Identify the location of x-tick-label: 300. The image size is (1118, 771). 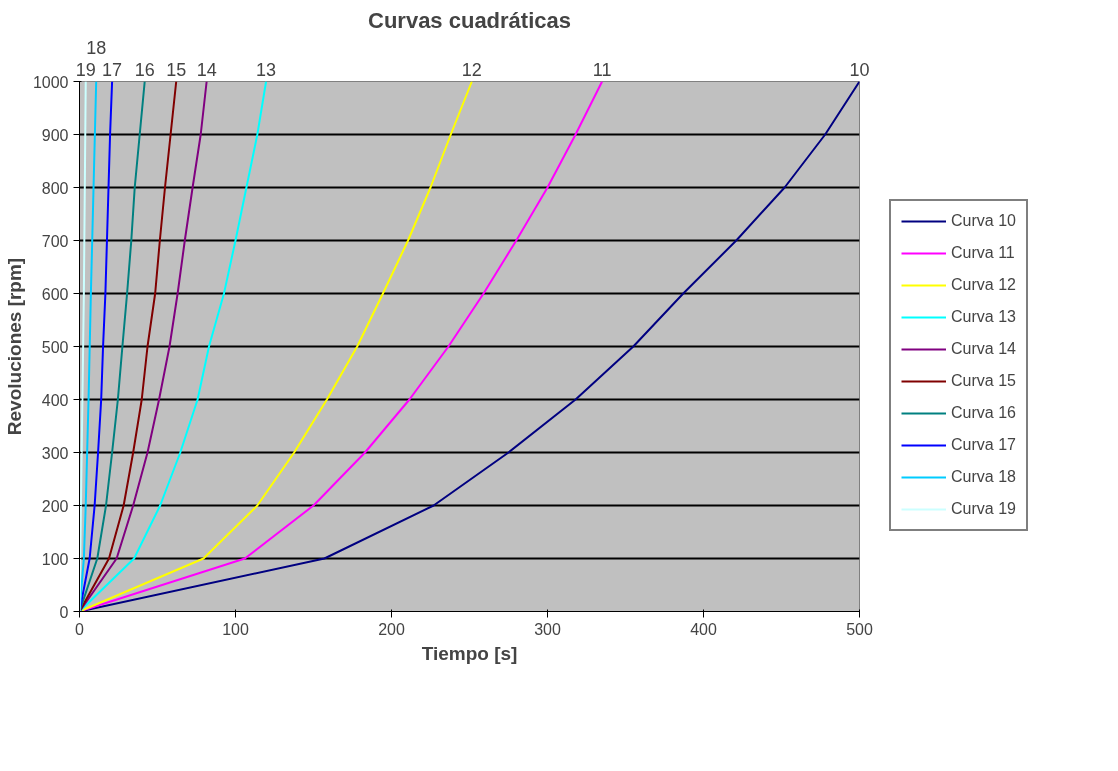
(547, 629).